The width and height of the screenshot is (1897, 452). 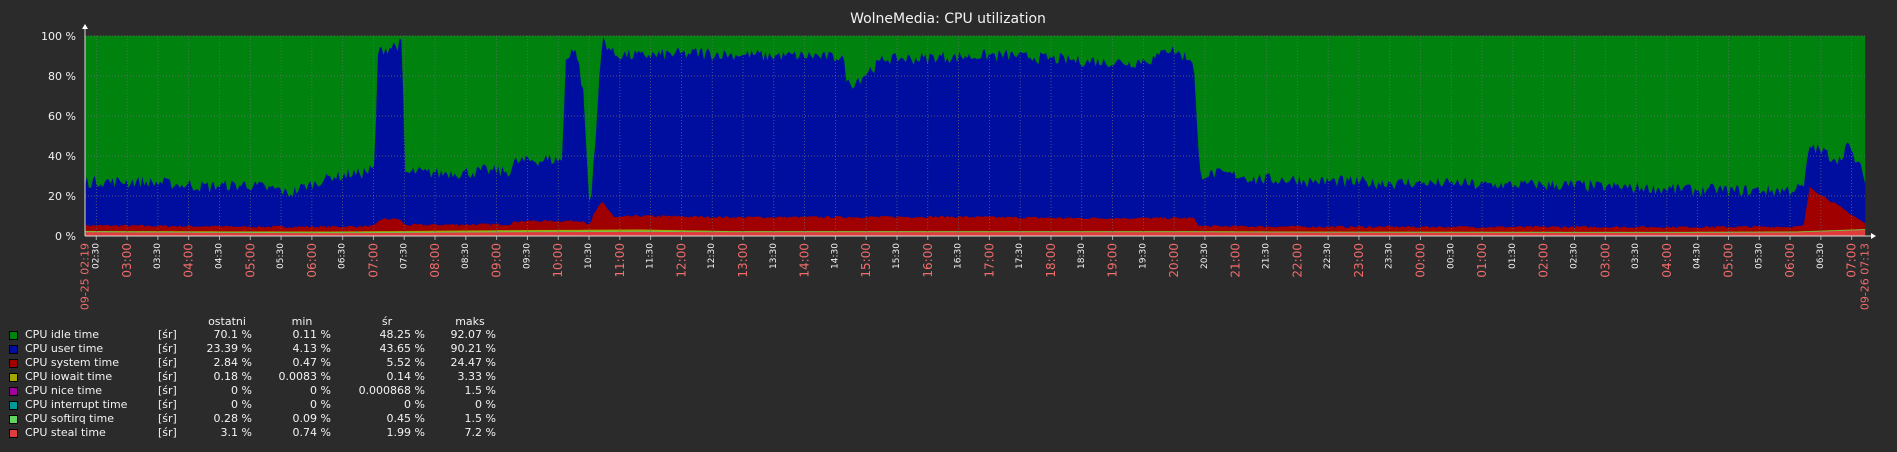 I want to click on x-major-tick-label: 17:00, so click(x=989, y=260).